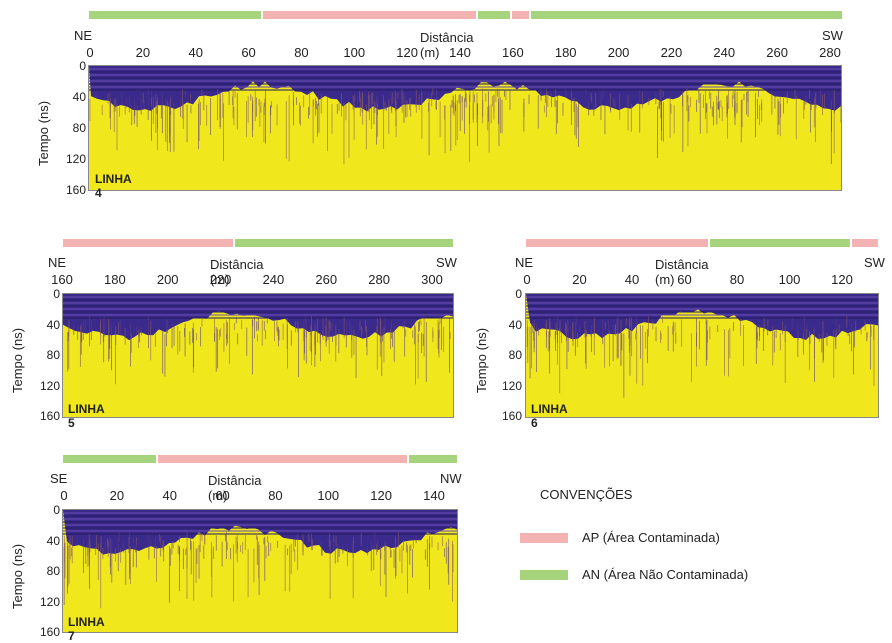 This screenshot has height=643, width=892. I want to click on orientation-right-linha-5: SW, so click(446, 262).